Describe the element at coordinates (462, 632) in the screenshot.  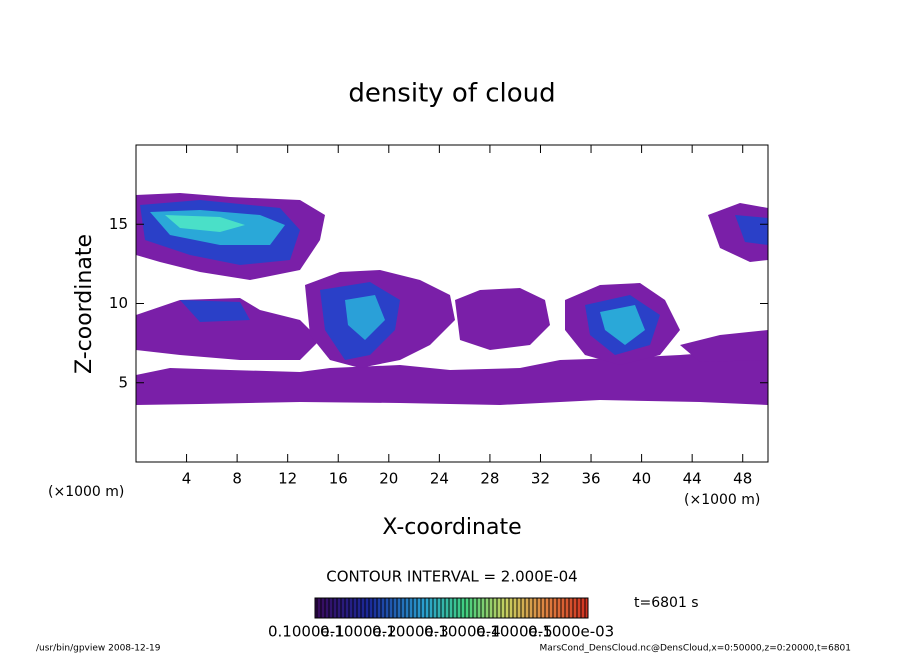
I see `colorbar-label: 0.1000e-4` at that location.